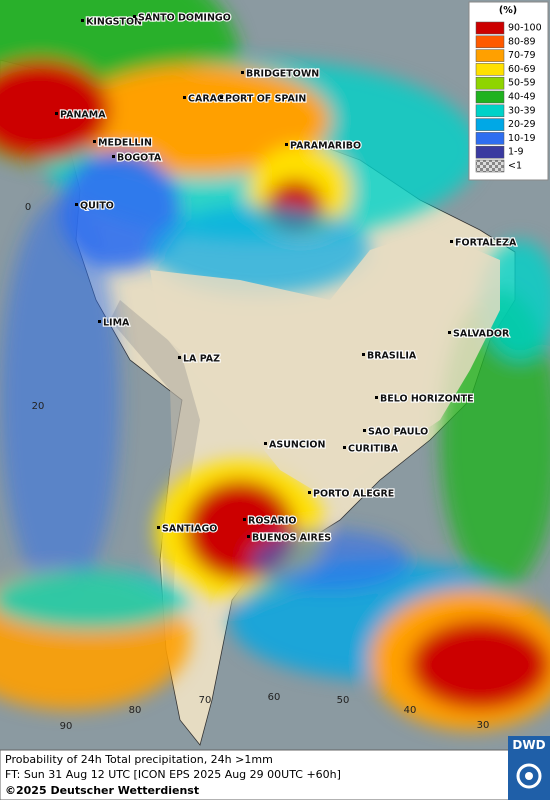 Image resolution: width=550 pixels, height=800 pixels. What do you see at coordinates (201, 359) in the screenshot?
I see `city-label: LA PAZ` at bounding box center [201, 359].